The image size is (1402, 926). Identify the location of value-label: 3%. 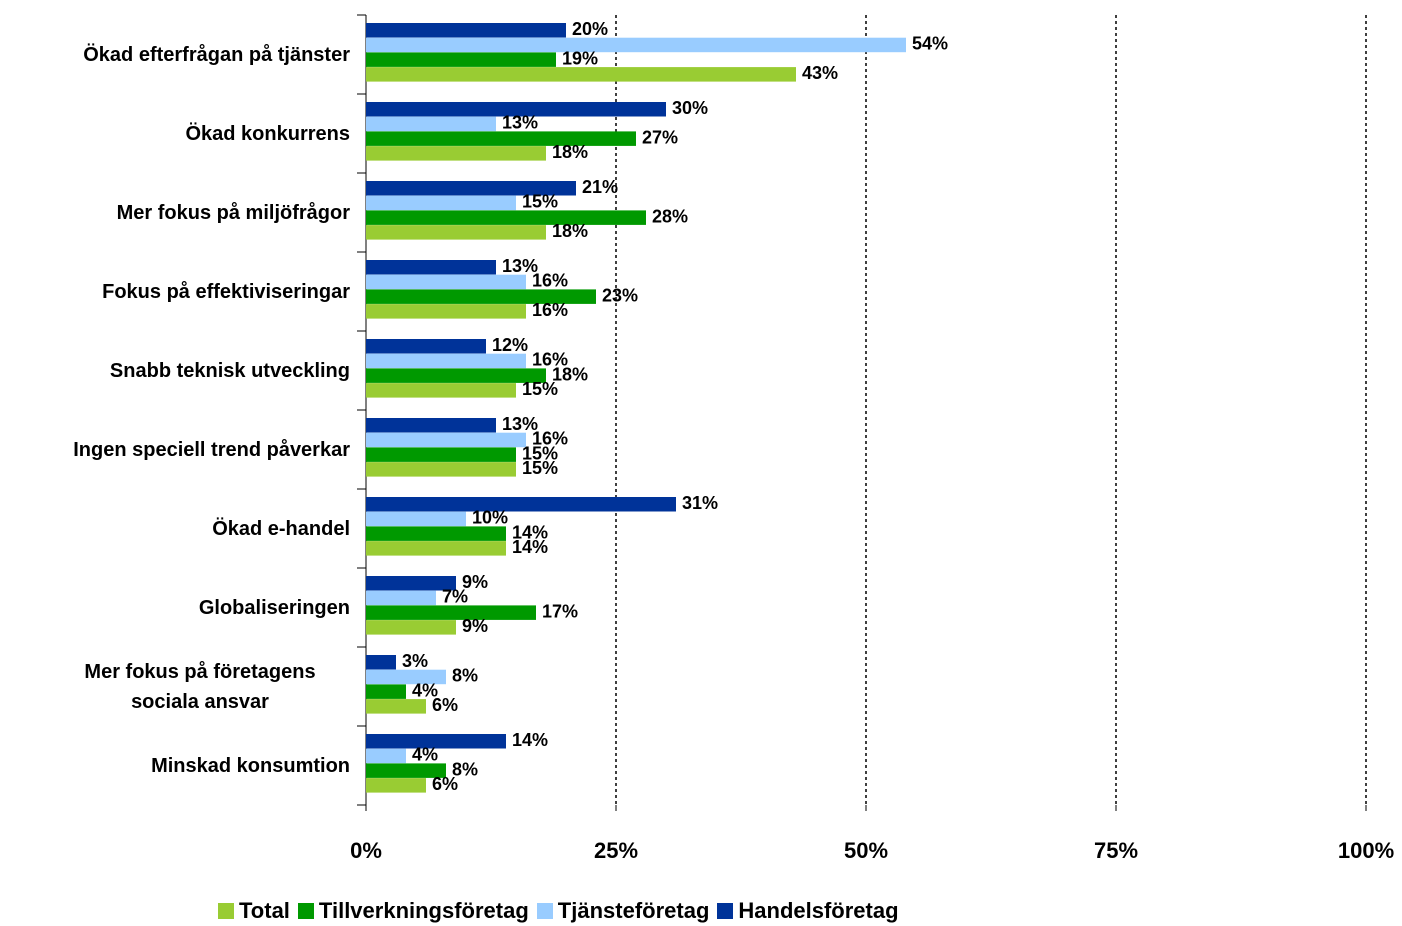
(415, 661).